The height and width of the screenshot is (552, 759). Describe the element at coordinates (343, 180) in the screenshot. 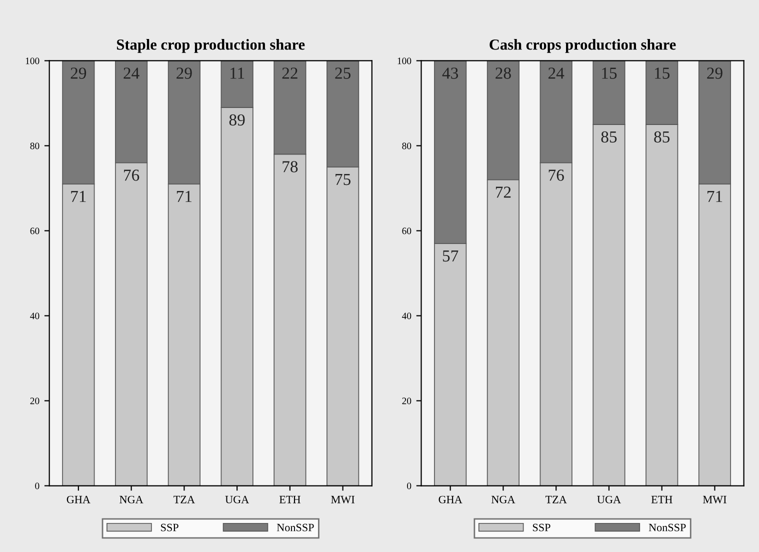

I see `data-label: 75` at that location.